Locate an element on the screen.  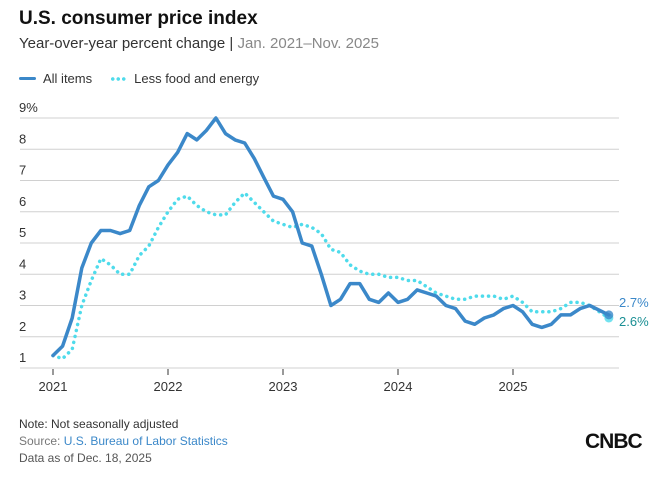
y-tick-label: 7 is located at coordinates (22, 170).